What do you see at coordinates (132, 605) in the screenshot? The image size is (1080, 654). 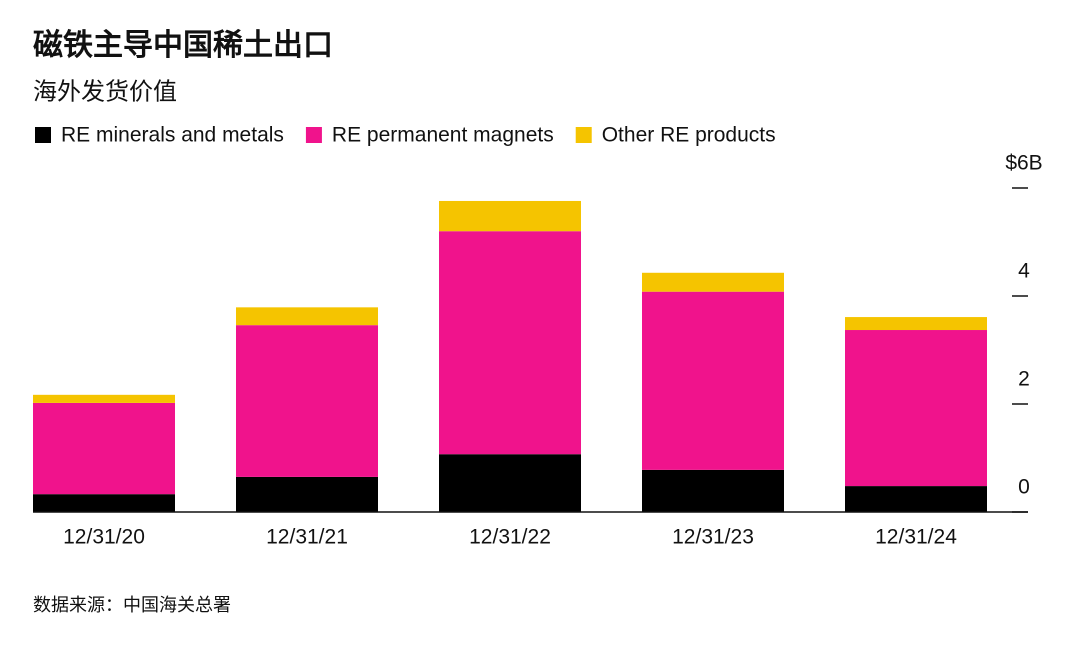 I see `source: 数据来源：中国海关总署` at bounding box center [132, 605].